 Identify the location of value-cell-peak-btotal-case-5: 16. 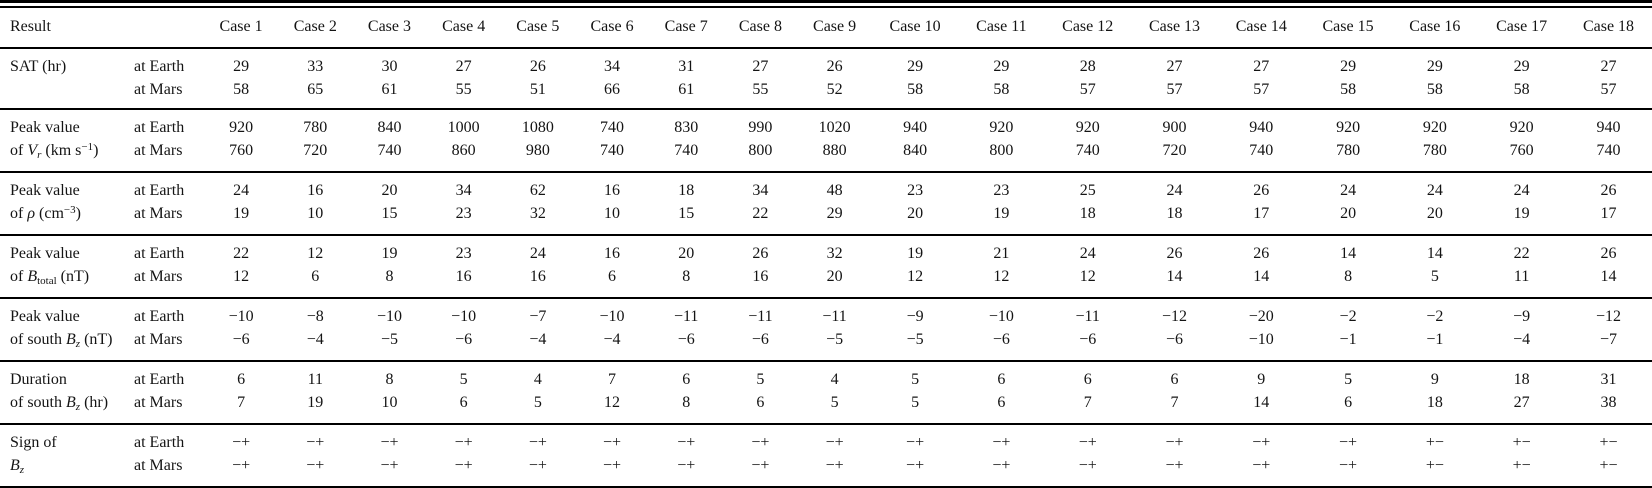
(537, 276).